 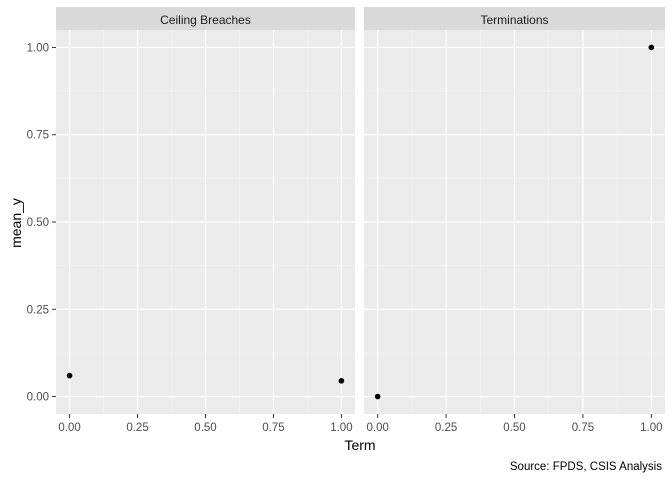 What do you see at coordinates (16, 223) in the screenshot?
I see `y-axis-title: mean_y` at bounding box center [16, 223].